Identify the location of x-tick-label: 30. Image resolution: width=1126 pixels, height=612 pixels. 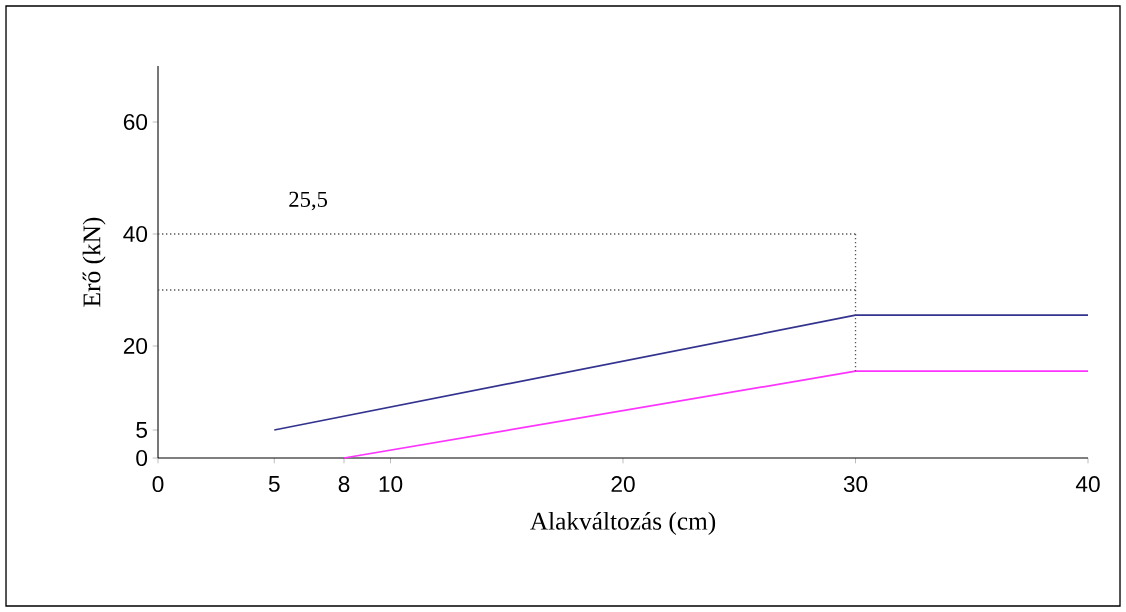
(855, 484).